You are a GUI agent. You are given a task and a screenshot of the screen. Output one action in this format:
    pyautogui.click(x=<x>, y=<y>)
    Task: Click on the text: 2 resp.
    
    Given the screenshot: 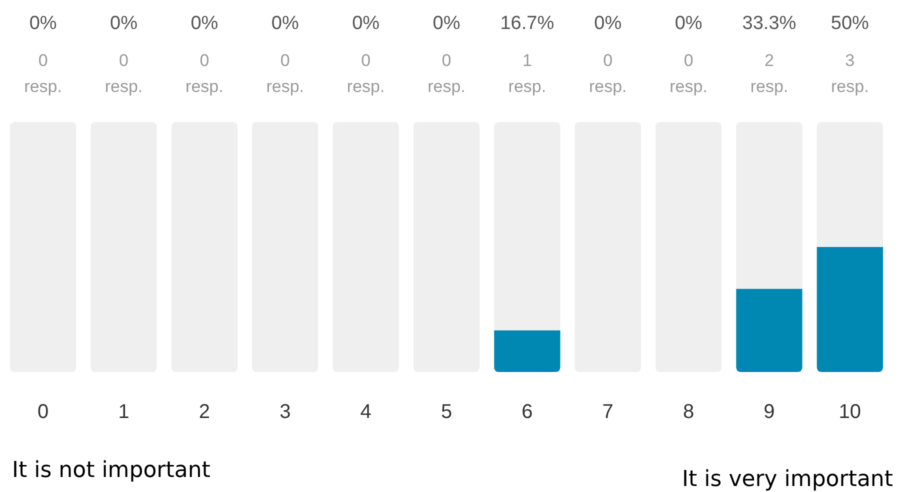 What is the action you would take?
    pyautogui.click(x=769, y=73)
    